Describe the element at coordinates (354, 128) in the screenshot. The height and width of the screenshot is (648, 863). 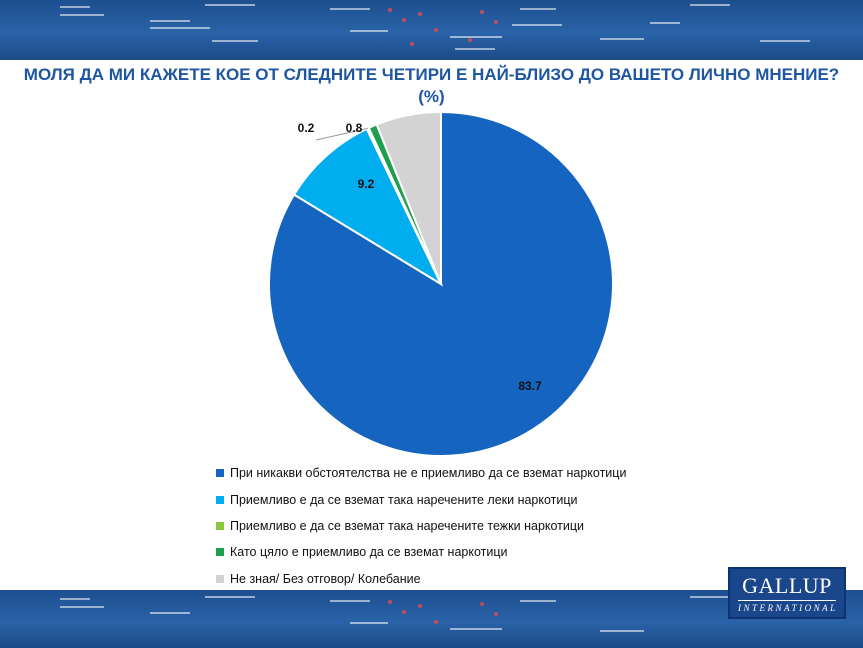
I see `data-label: 0.8` at that location.